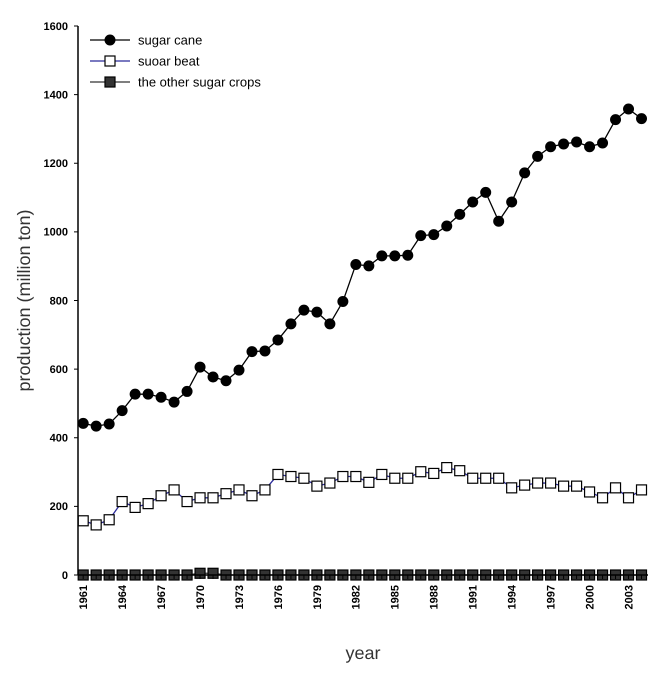 This screenshot has width=662, height=679. What do you see at coordinates (59, 507) in the screenshot?
I see `y-tick-label: 200` at bounding box center [59, 507].